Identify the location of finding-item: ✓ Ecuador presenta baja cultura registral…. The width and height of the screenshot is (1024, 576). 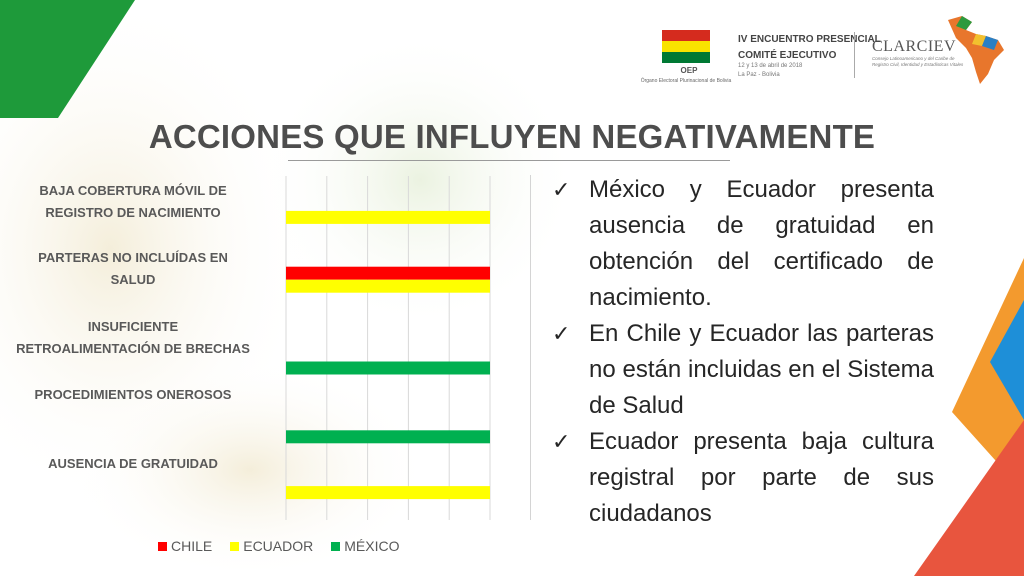
(743, 478).